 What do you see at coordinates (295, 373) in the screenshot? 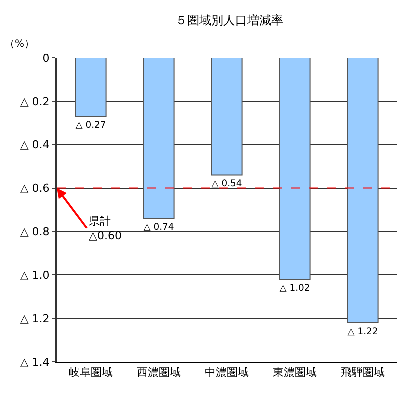
I see `x-tick-label: 東濃圏域` at bounding box center [295, 373].